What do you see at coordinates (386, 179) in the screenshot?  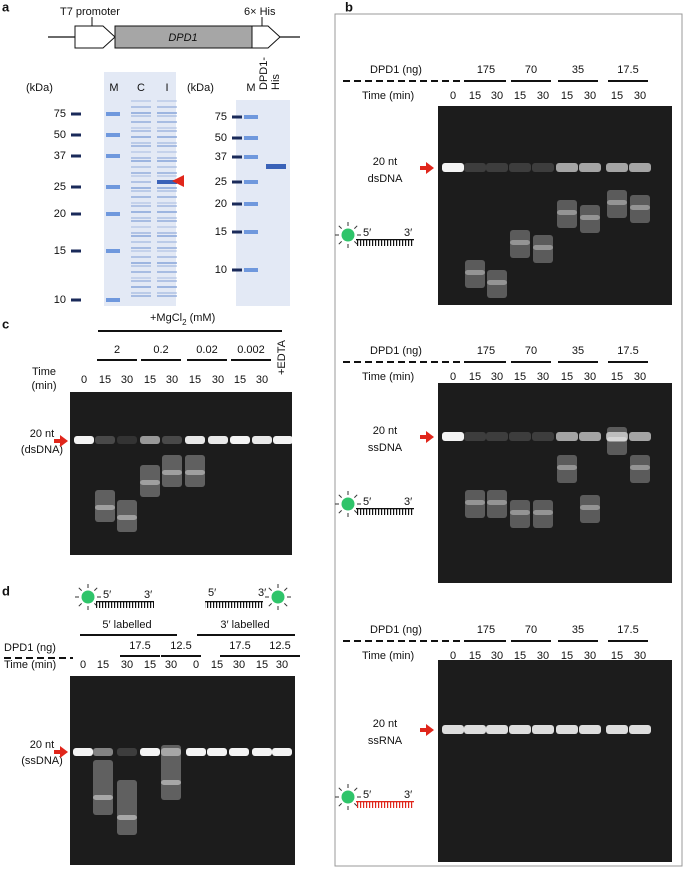 I see `substrate-label: dsDNA` at bounding box center [386, 179].